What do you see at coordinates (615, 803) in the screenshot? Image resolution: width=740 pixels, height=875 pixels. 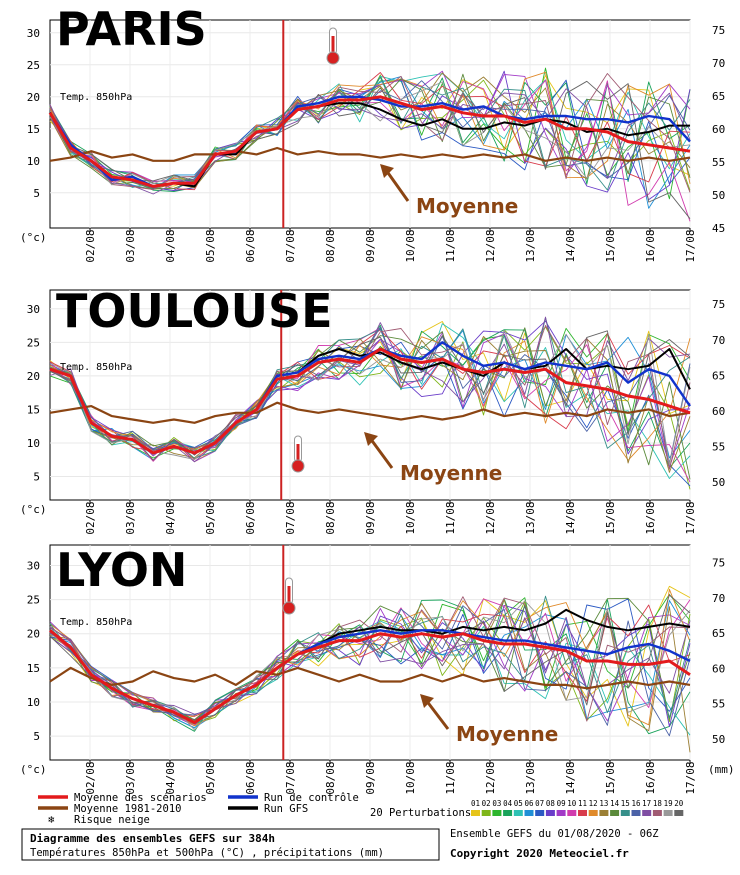 I see `perturbation-number: 14` at bounding box center [615, 803].